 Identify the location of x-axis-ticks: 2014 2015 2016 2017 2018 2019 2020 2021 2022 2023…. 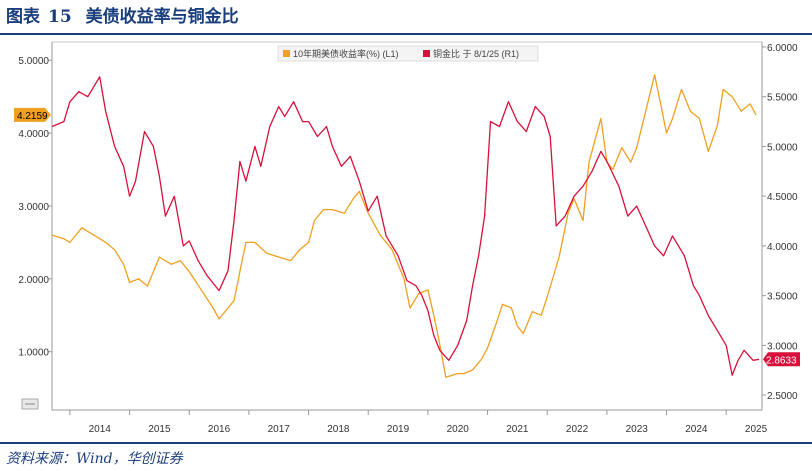
(418, 422).